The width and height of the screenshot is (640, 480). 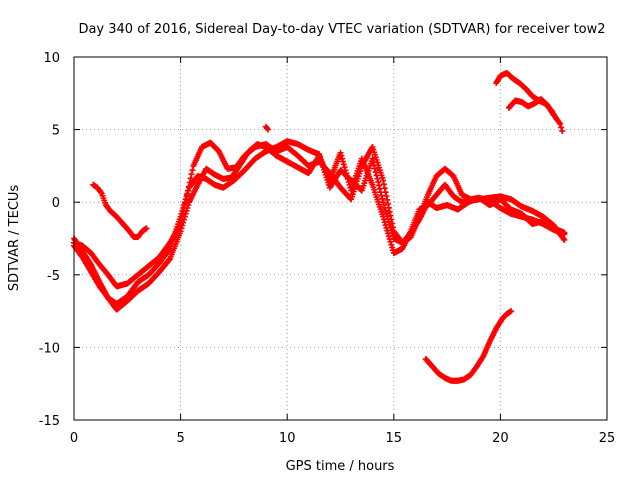 I want to click on y-tick-label: 10, so click(x=51, y=58).